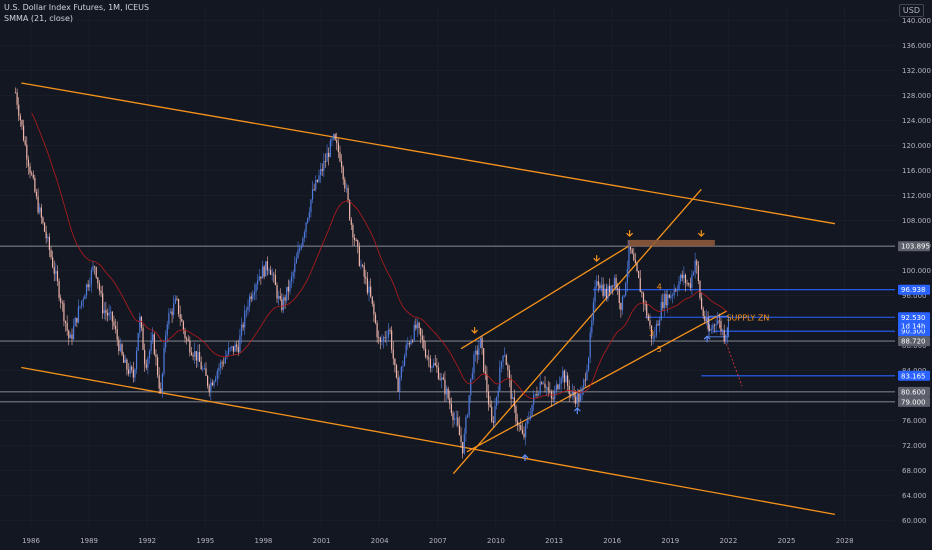 Image resolution: width=932 pixels, height=550 pixels. I want to click on y-tick-label: 112.000, so click(916, 196).